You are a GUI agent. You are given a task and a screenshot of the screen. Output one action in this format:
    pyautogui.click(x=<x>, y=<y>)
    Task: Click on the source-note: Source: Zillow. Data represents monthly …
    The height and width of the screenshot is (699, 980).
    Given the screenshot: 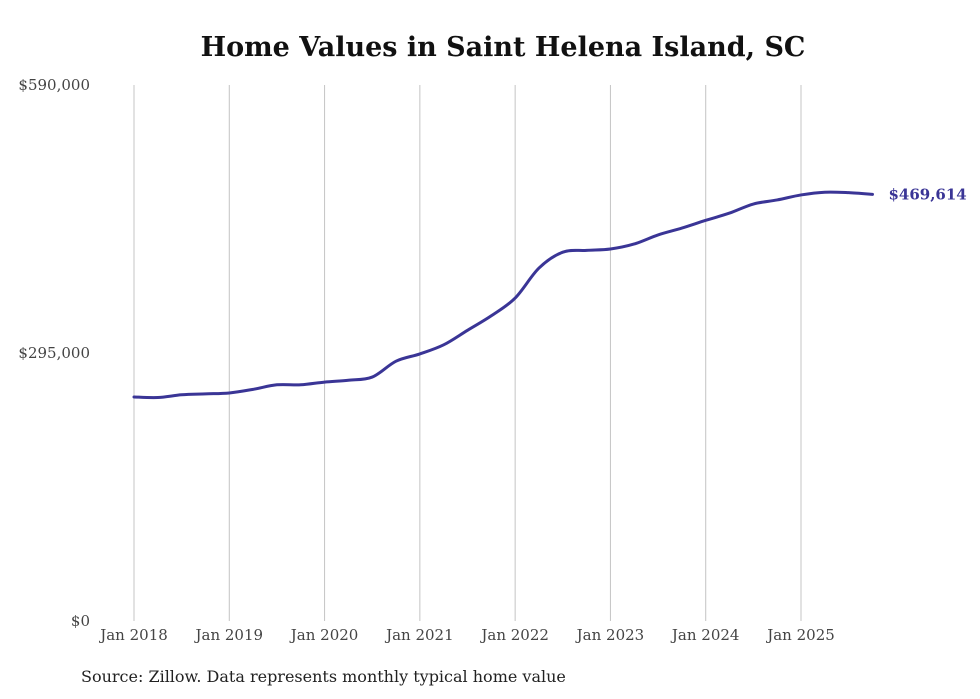 What is the action you would take?
    pyautogui.click(x=323, y=676)
    